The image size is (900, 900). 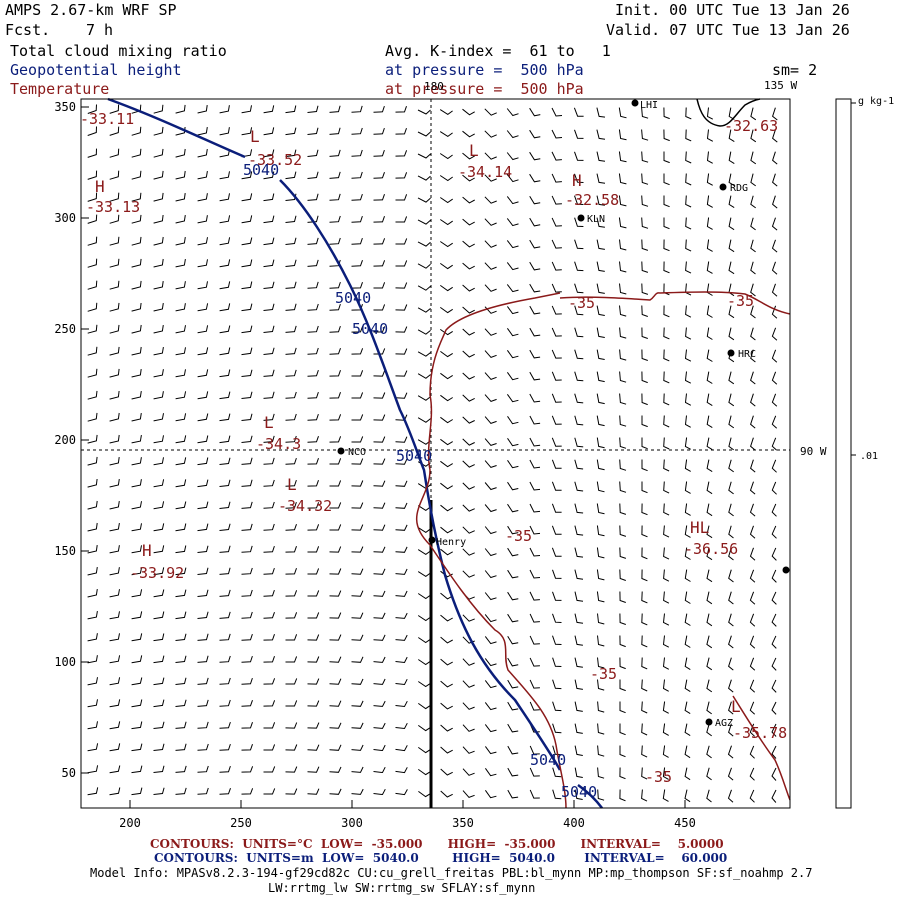 What do you see at coordinates (357, 452) in the screenshot?
I see `svg-text: NCO` at bounding box center [357, 452].